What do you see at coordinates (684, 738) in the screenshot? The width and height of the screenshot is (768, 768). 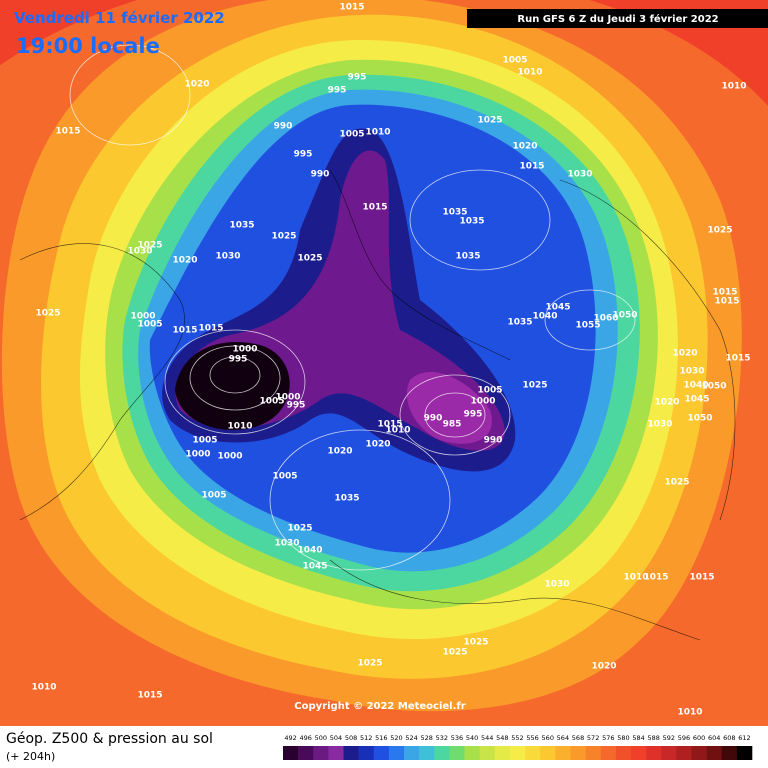 I see `scale-label: 596` at bounding box center [684, 738].